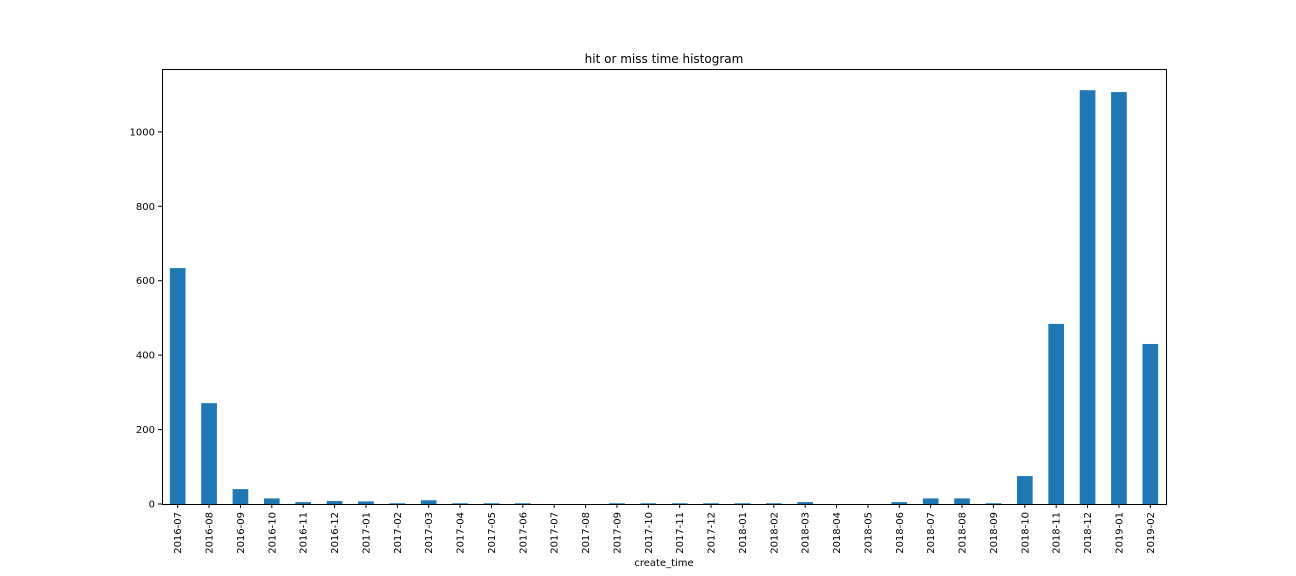 The height and width of the screenshot is (576, 1296). Describe the element at coordinates (145, 430) in the screenshot. I see `y-tick-label: 200` at that location.